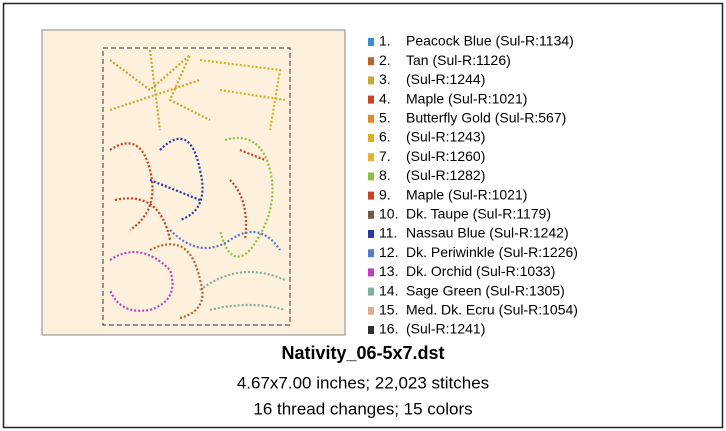 Image resolution: width=726 pixels, height=431 pixels. I want to click on changes-line: 16 thread changes; 15 colors, so click(362, 408).